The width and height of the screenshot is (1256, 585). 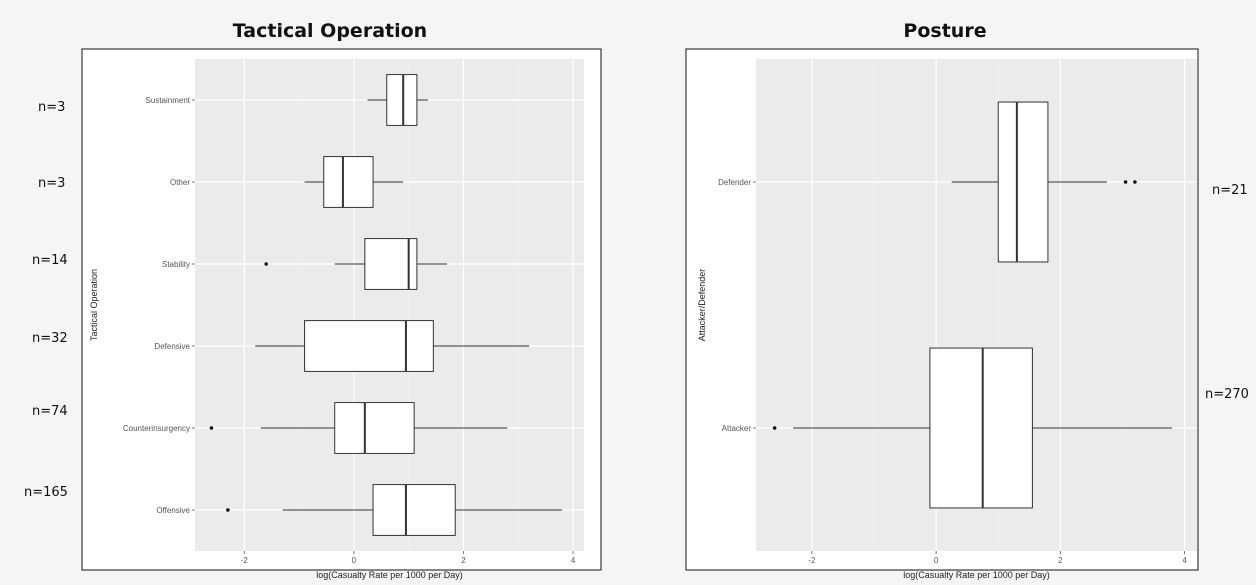 I want to click on y-tick-label: Other, so click(x=180, y=182).